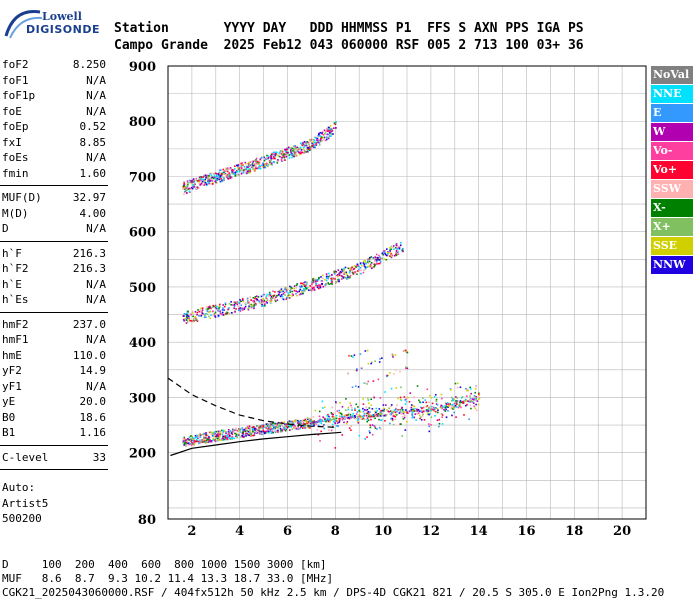 This screenshot has height=600, width=700. What do you see at coordinates (335, 531) in the screenshot?
I see `x-tick-label: 8` at bounding box center [335, 531].